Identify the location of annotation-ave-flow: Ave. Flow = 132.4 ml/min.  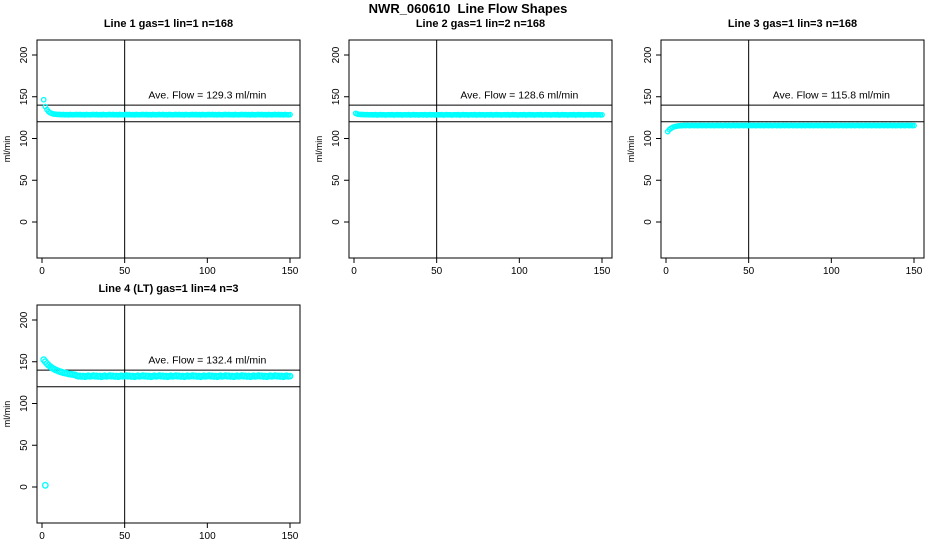
(207, 360).